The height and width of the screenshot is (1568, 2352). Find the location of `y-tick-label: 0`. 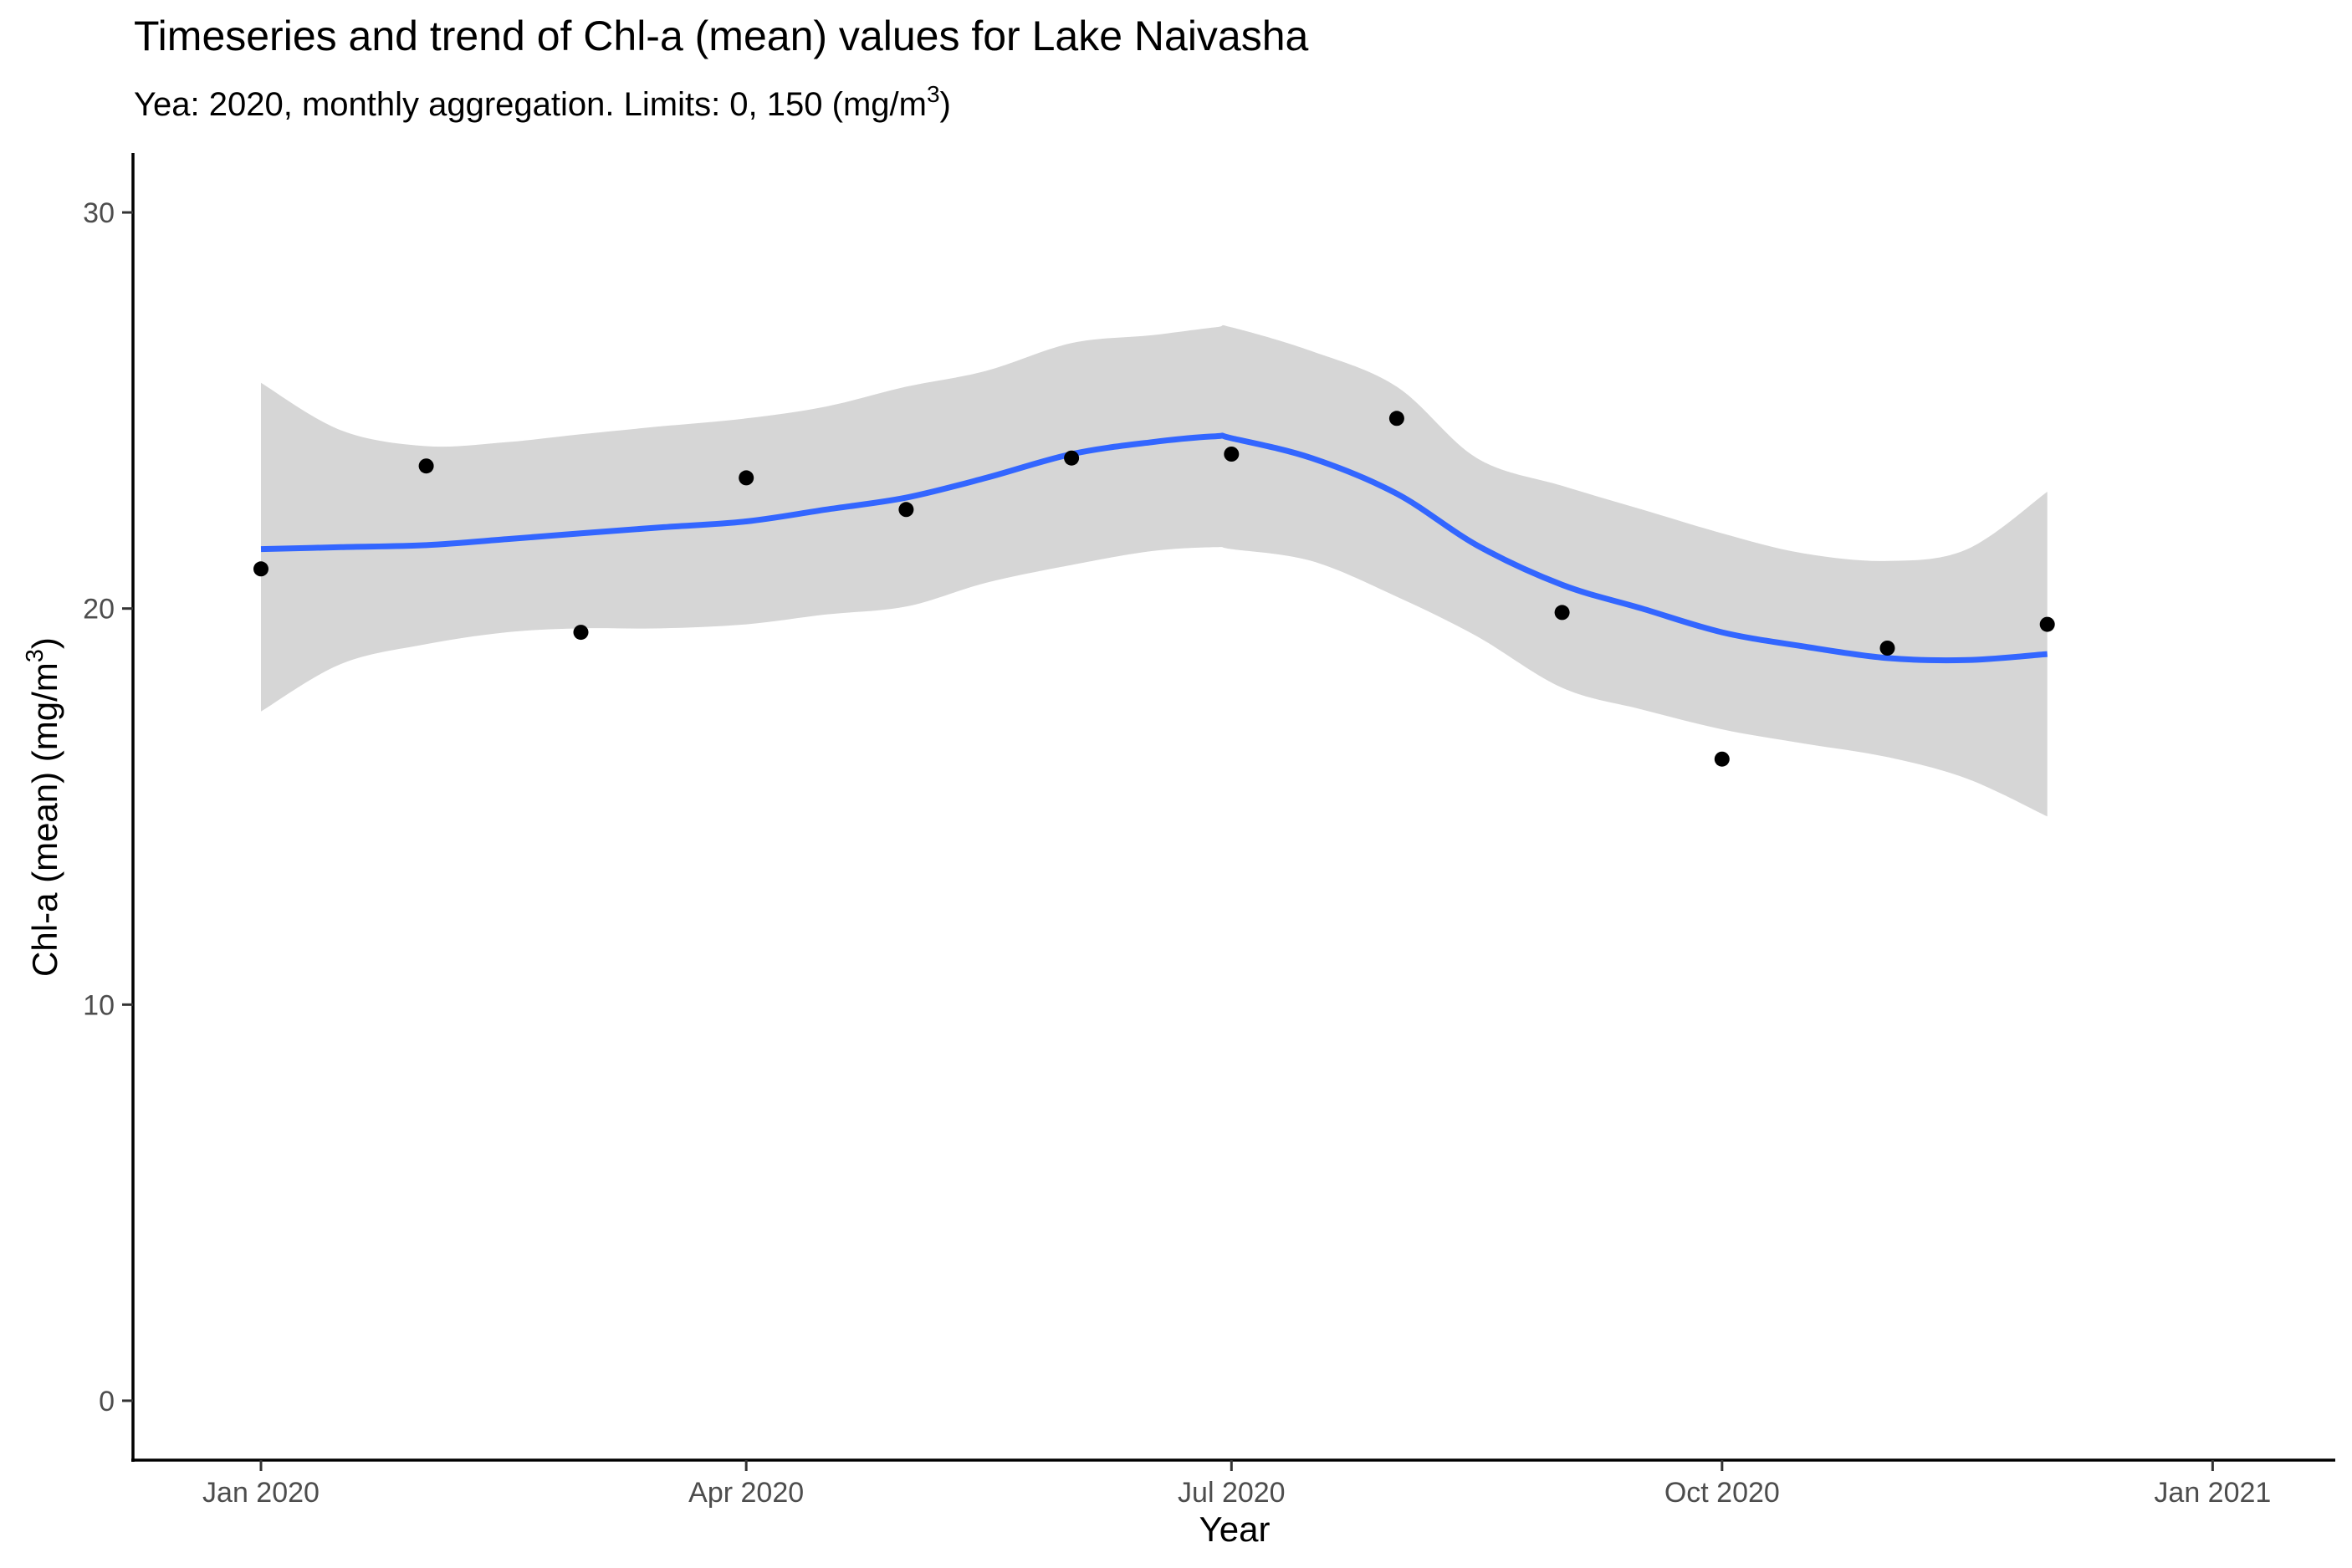

y-tick-label: 0 is located at coordinates (107, 1401).